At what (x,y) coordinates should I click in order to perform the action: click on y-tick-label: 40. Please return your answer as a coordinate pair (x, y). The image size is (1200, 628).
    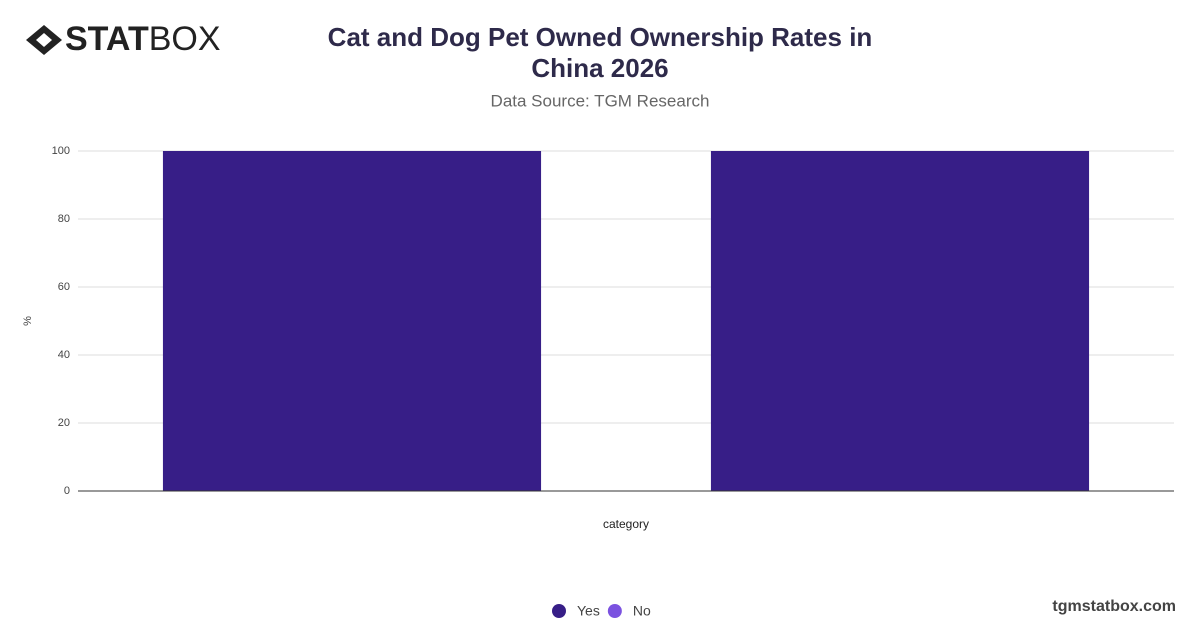
    Looking at the image, I should click on (64, 355).